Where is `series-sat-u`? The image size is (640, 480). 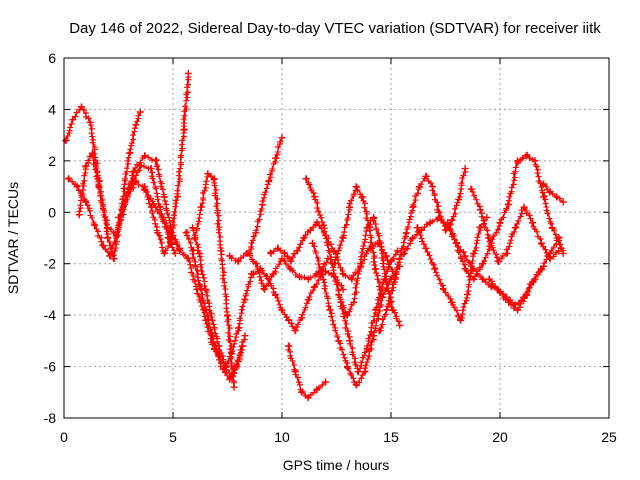 series-sat-u is located at coordinates (504, 217).